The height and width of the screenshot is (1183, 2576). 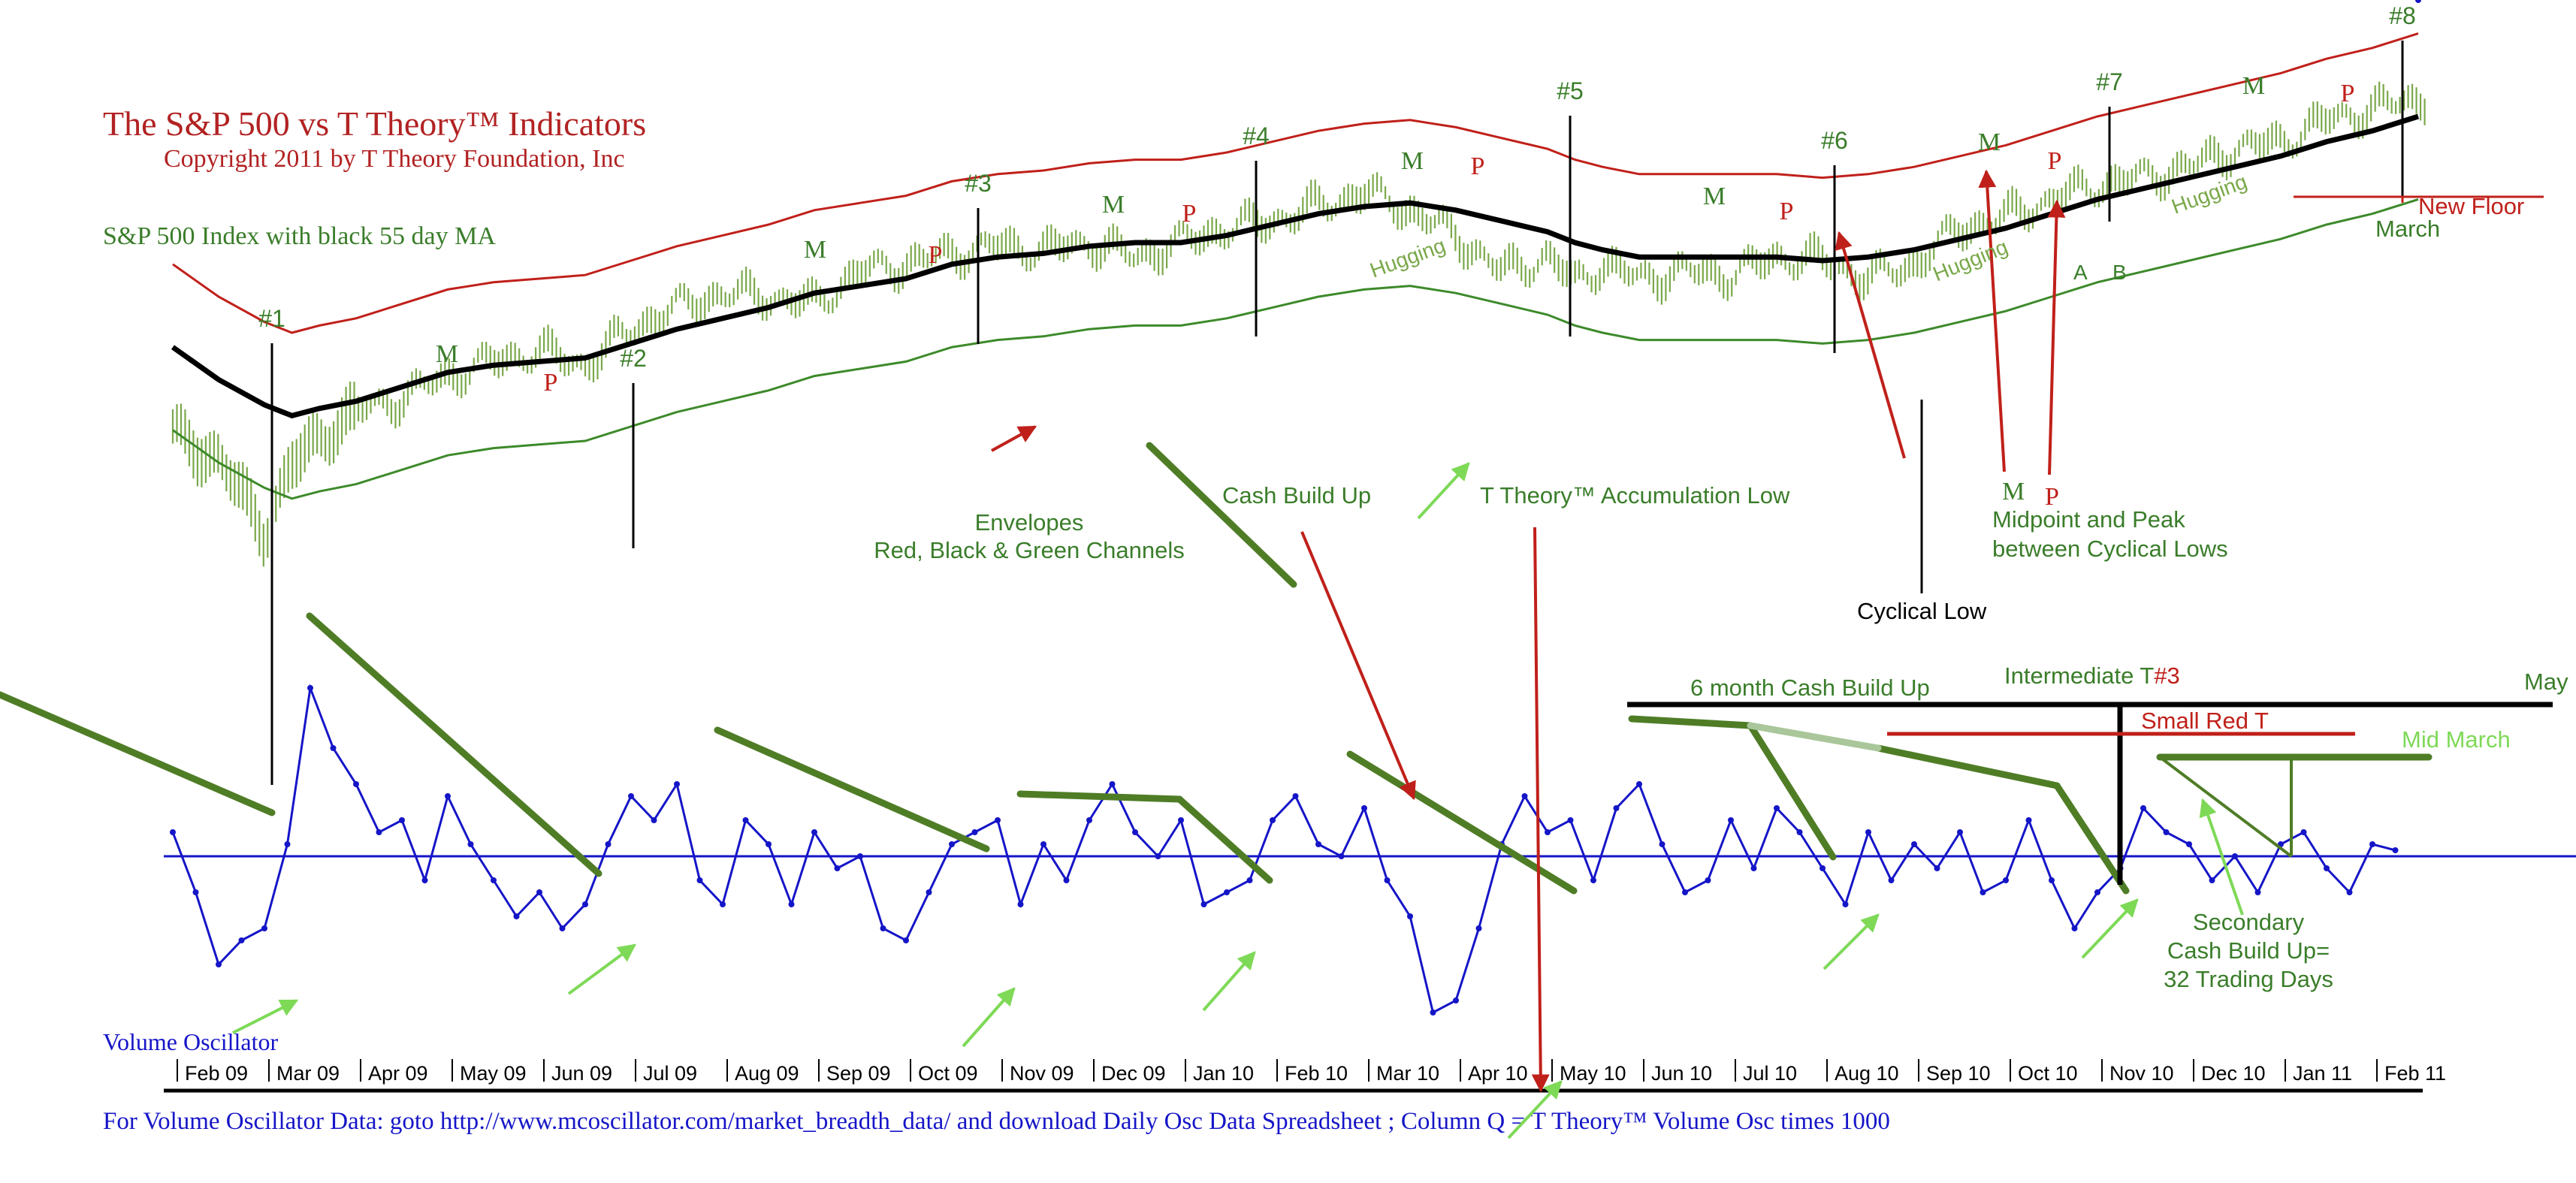 I want to click on intermediate-t-text: Intermediate T, so click(x=2079, y=675).